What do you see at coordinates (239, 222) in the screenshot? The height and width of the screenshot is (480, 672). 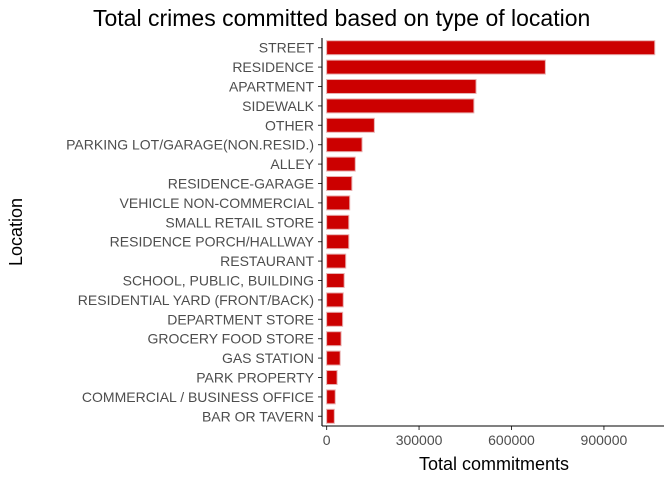 I see `category-label: SMALL RETAIL STORE` at bounding box center [239, 222].